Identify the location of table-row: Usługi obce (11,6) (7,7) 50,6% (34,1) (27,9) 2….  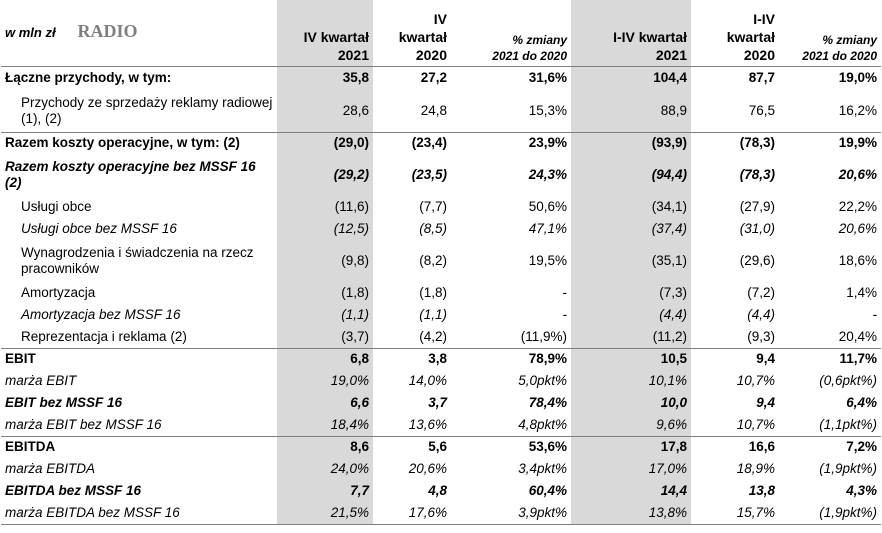
(441, 207).